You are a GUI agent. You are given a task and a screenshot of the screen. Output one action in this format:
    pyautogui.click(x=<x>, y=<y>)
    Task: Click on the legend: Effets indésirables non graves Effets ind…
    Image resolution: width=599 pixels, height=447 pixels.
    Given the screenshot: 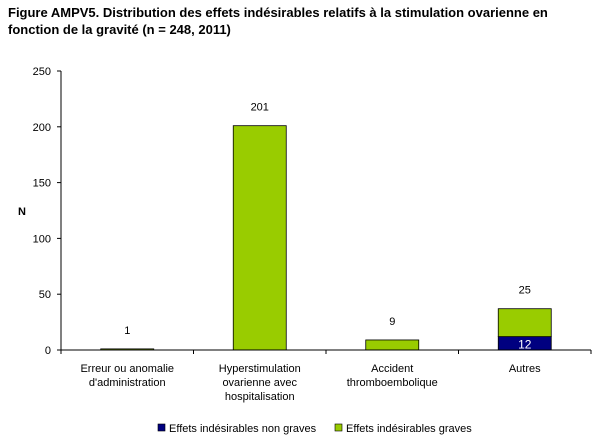 What is the action you would take?
    pyautogui.click(x=314, y=429)
    